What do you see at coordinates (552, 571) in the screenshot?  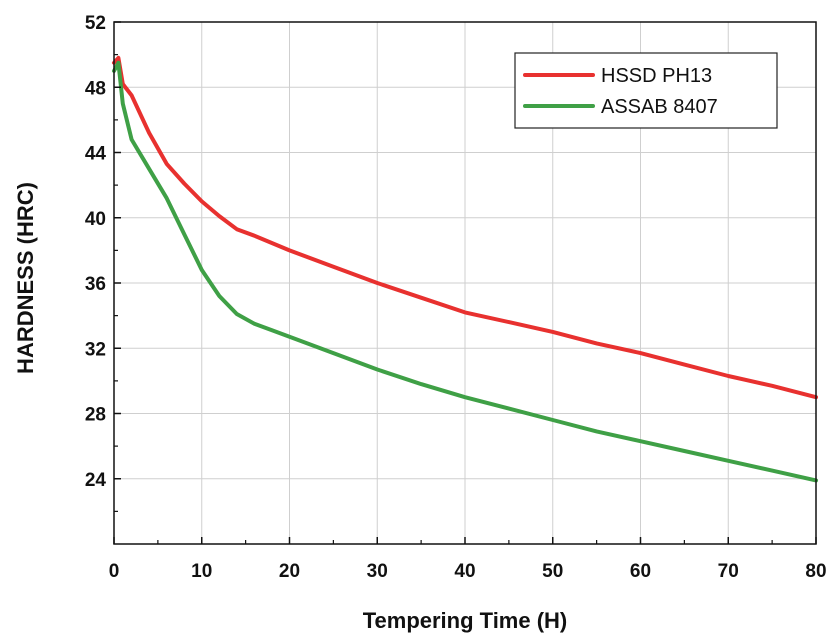 I see `x-tick-label: 50` at bounding box center [552, 571].